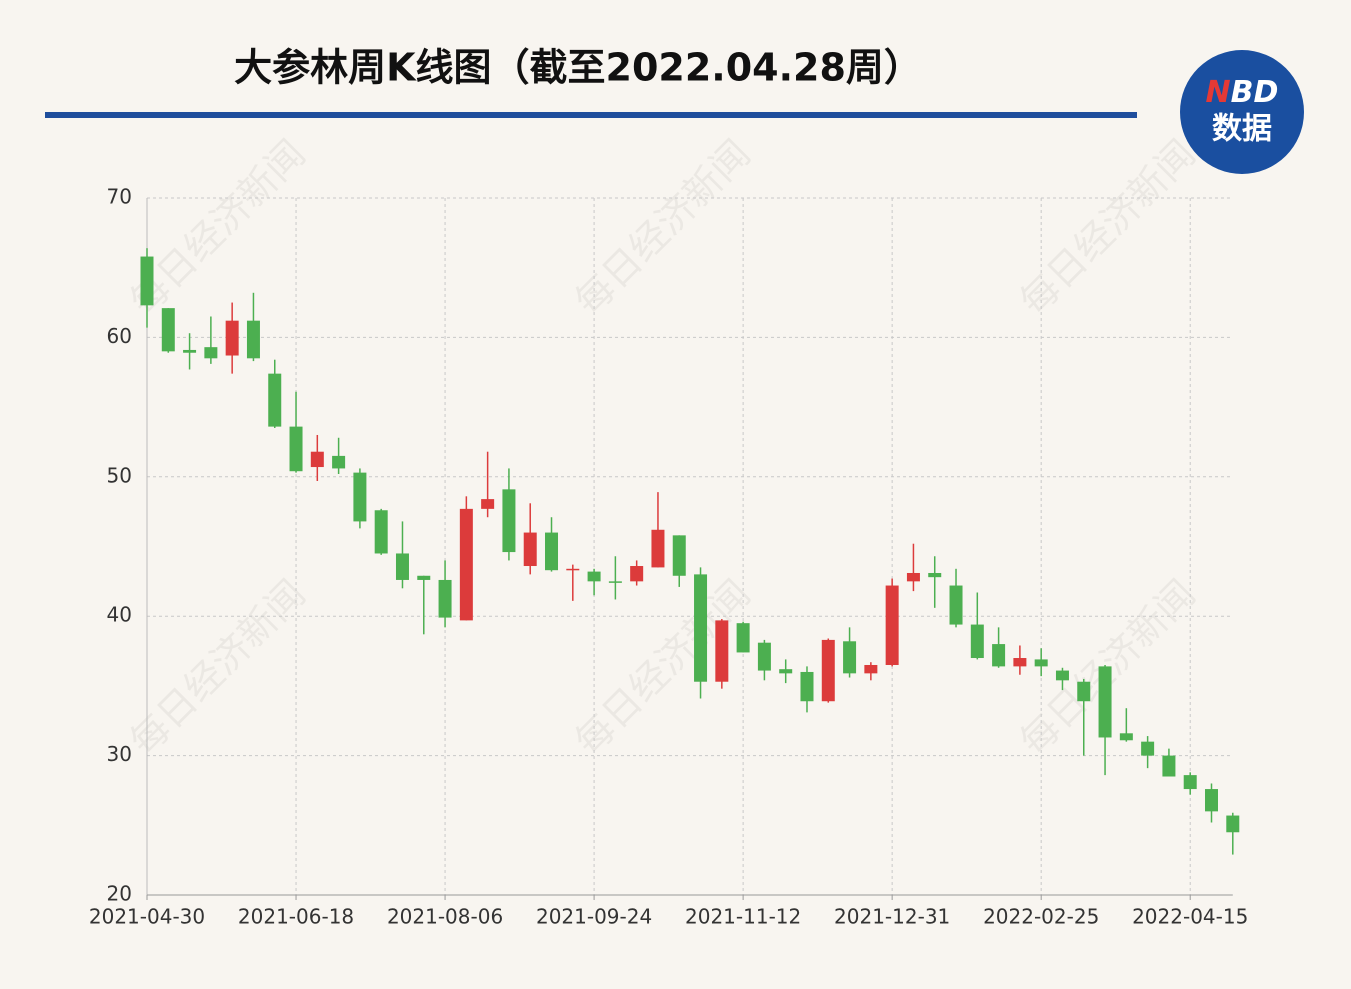 The width and height of the screenshot is (1351, 989). What do you see at coordinates (892, 917) in the screenshot?
I see `x-tick-label: 2021-12-31` at bounding box center [892, 917].